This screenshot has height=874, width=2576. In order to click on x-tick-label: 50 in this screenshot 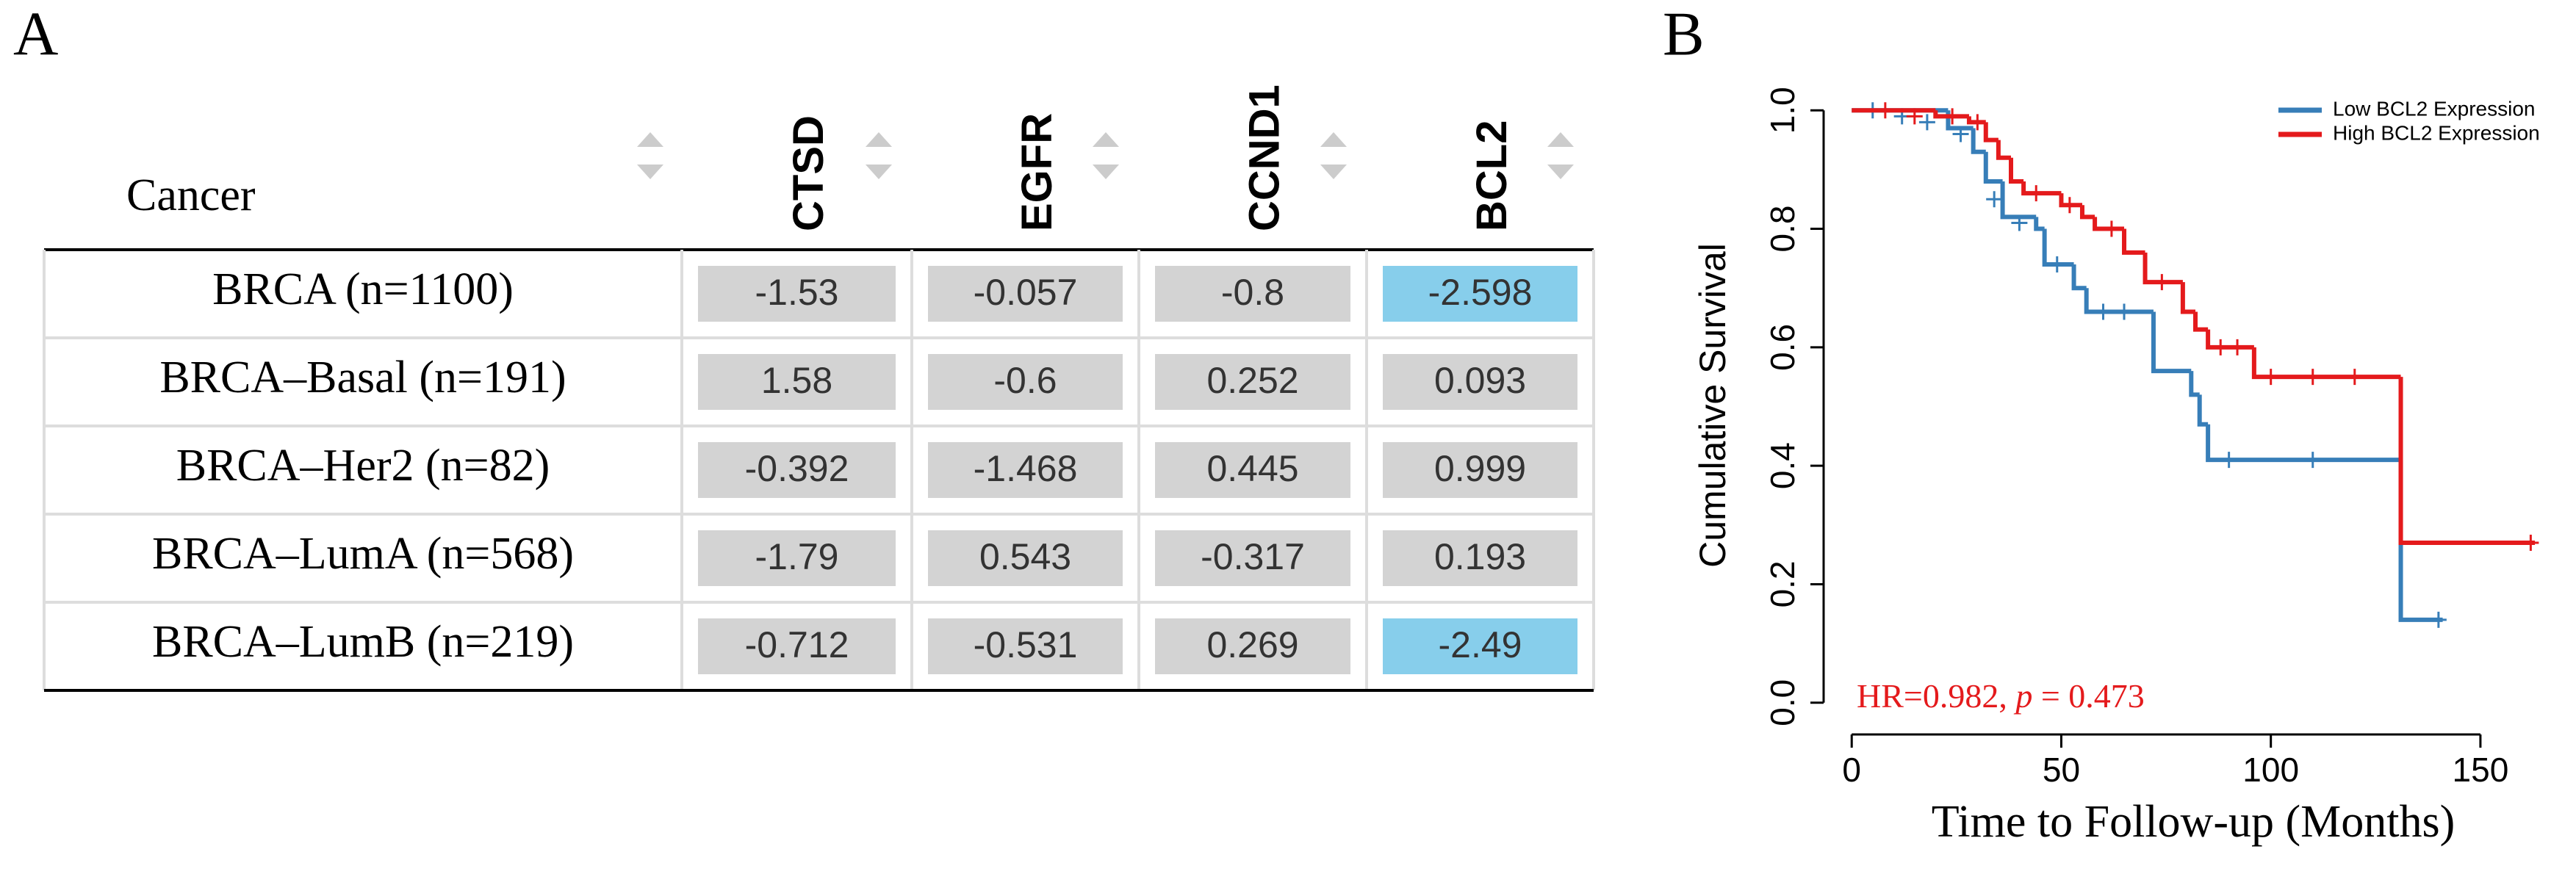, I will do `click(2061, 770)`.